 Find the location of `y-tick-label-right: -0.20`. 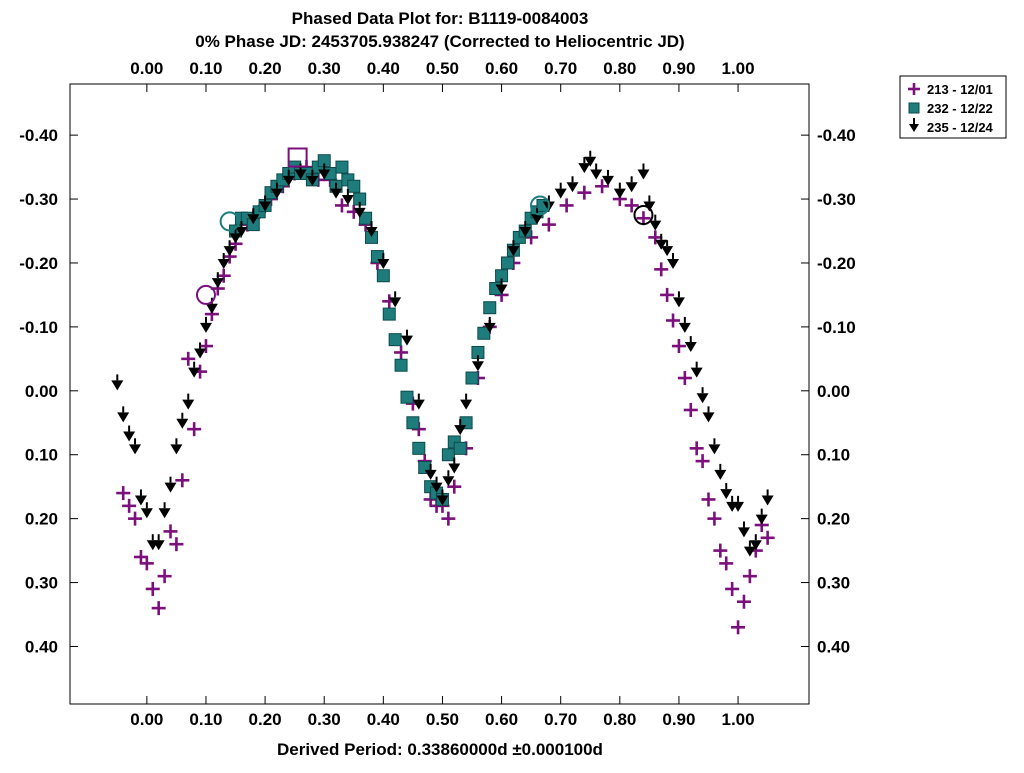

y-tick-label-right: -0.20 is located at coordinates (836, 263).